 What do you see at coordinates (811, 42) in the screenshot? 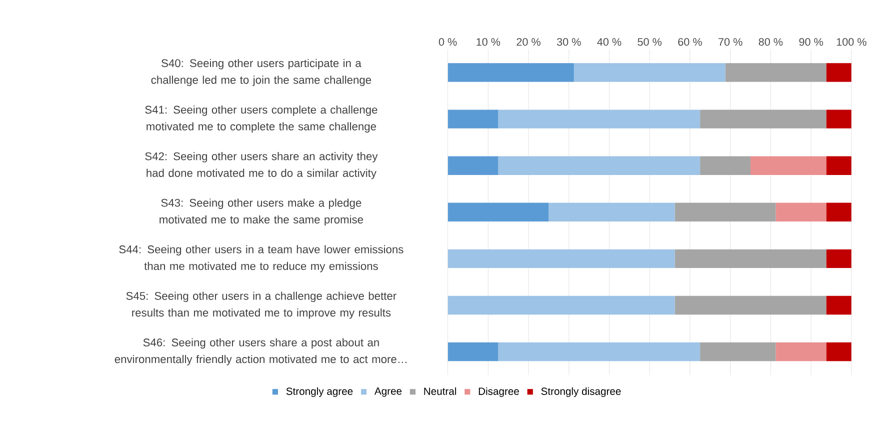
I see `x-tick-label: 90 %` at bounding box center [811, 42].